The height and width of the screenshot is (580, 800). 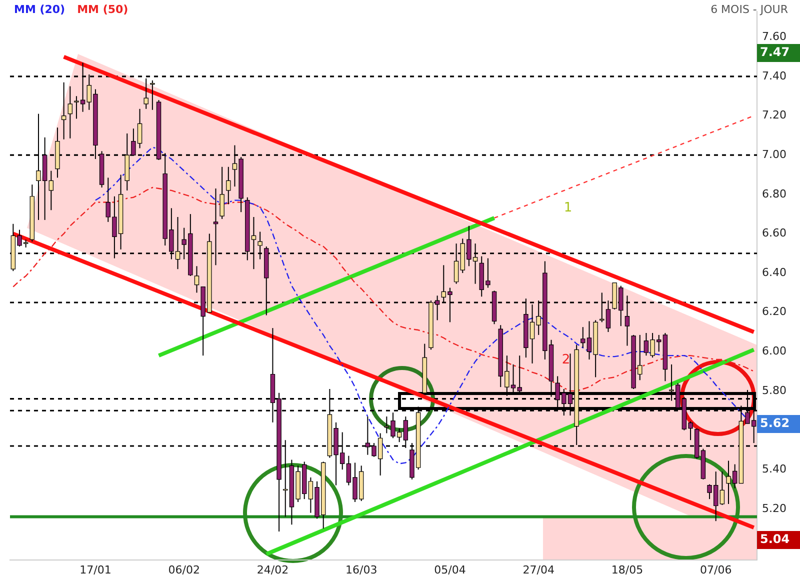 I want to click on x-tick-label: 17/01, so click(x=96, y=569).